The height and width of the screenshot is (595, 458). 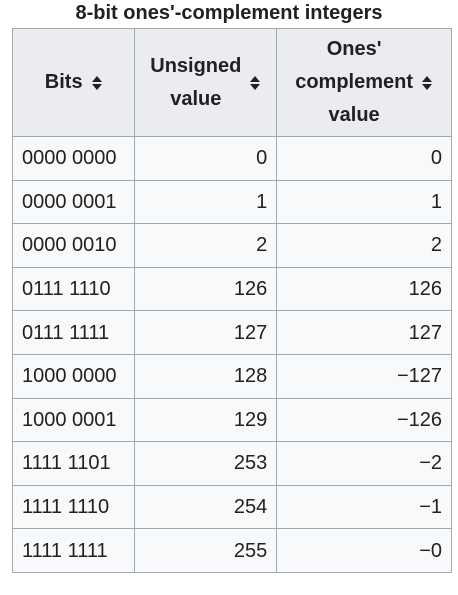 I want to click on unsigned-value-cell: 129, so click(x=206, y=420).